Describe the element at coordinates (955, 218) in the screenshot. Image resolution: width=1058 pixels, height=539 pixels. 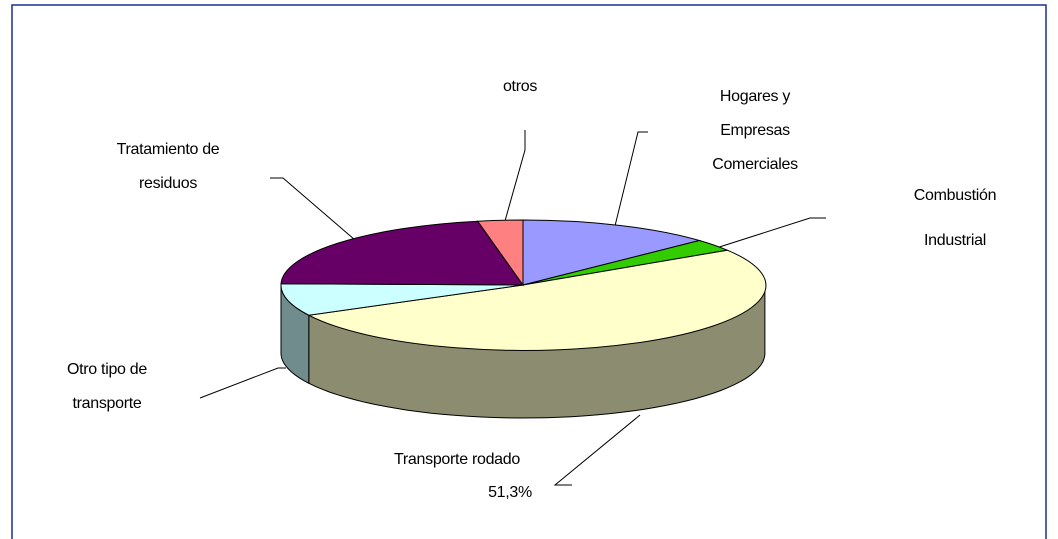
I see `slice-label: Combustión Industrial` at that location.